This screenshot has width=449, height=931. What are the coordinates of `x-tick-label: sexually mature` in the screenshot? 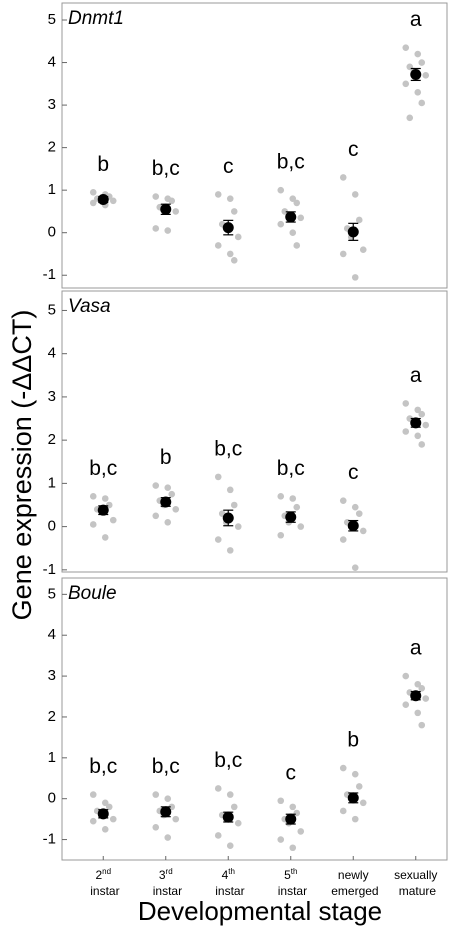 It's located at (415, 883).